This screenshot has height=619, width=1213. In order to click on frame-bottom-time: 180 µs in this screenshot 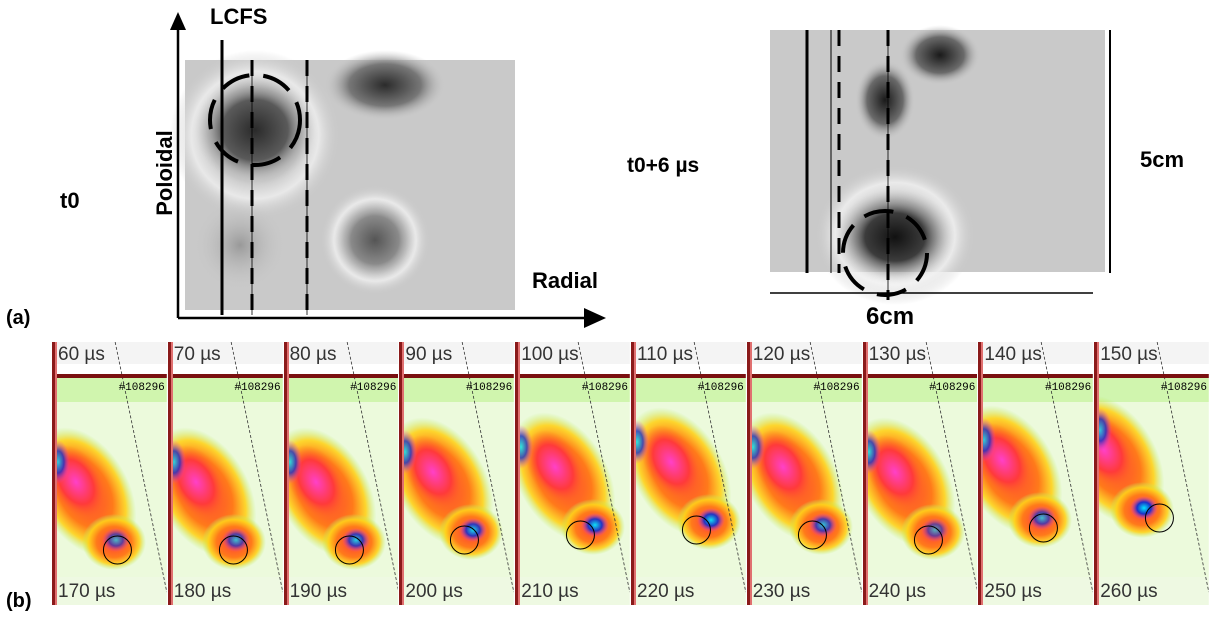, I will do `click(202, 591)`.